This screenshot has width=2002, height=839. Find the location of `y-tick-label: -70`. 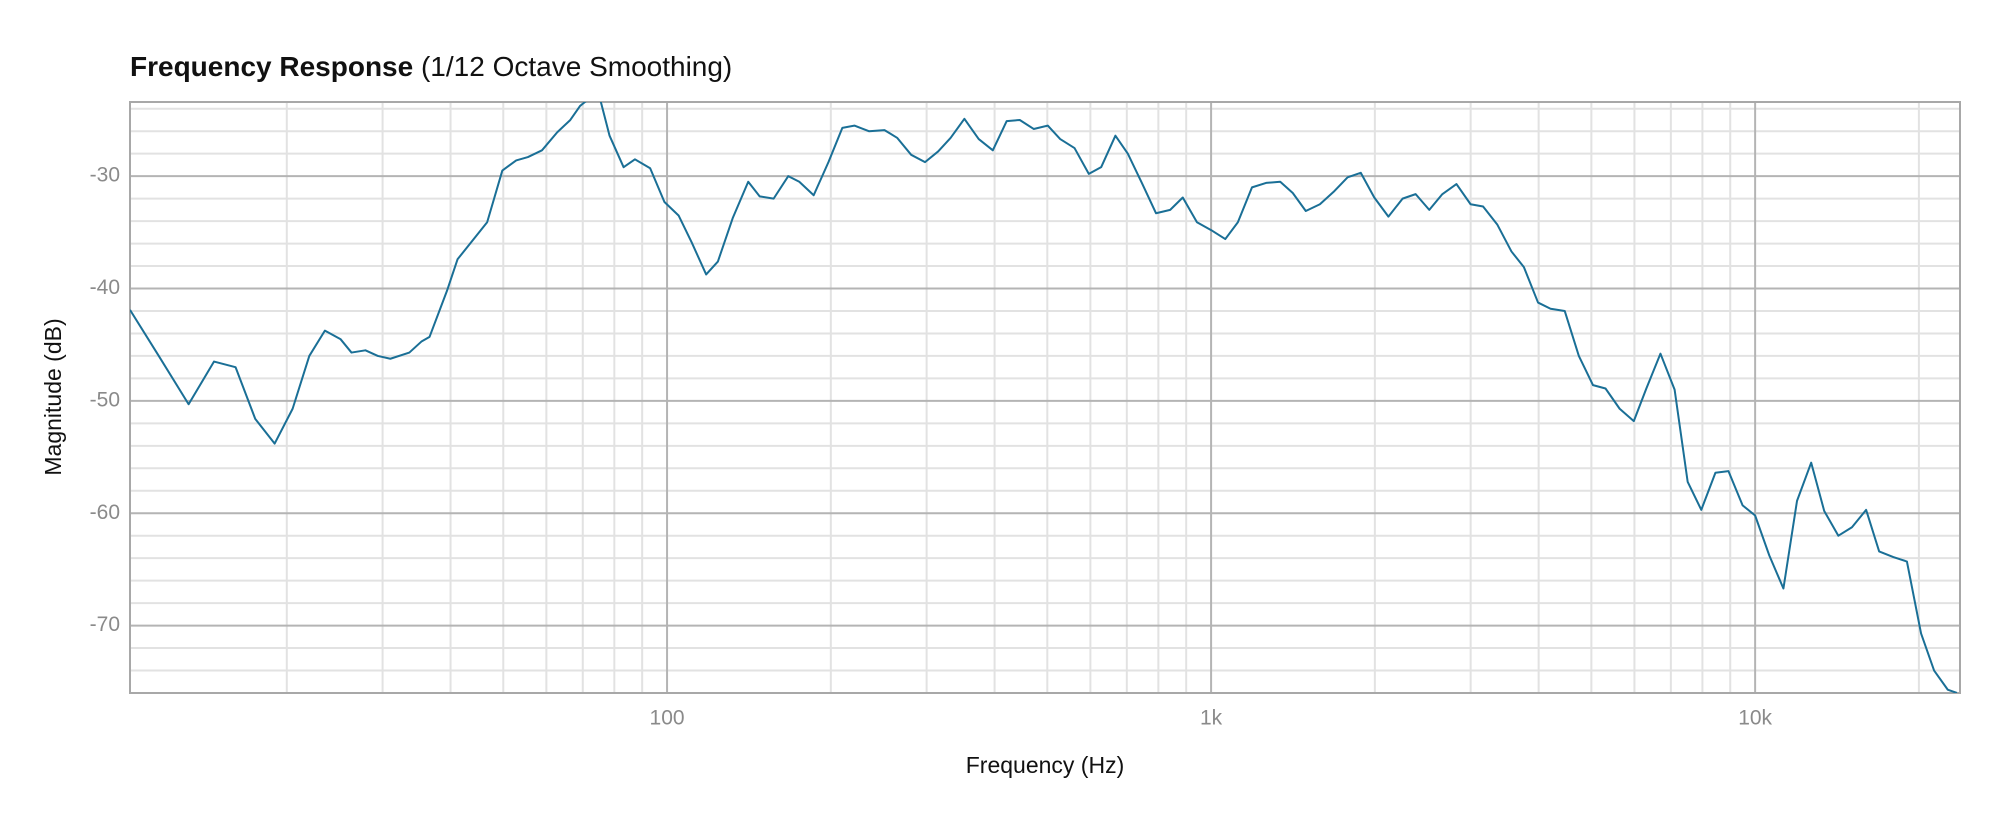

y-tick-label: -70 is located at coordinates (105, 624).